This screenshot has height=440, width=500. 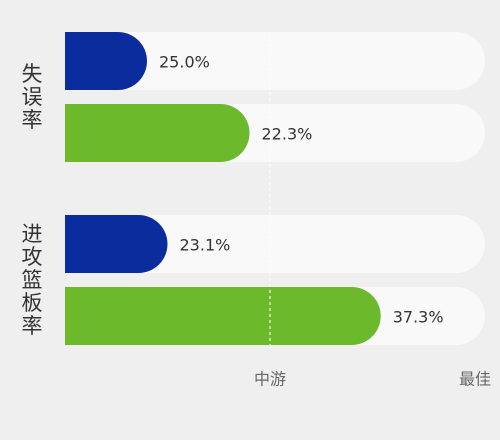 What do you see at coordinates (31, 97) in the screenshot?
I see `category-label: 失误率` at bounding box center [31, 97].